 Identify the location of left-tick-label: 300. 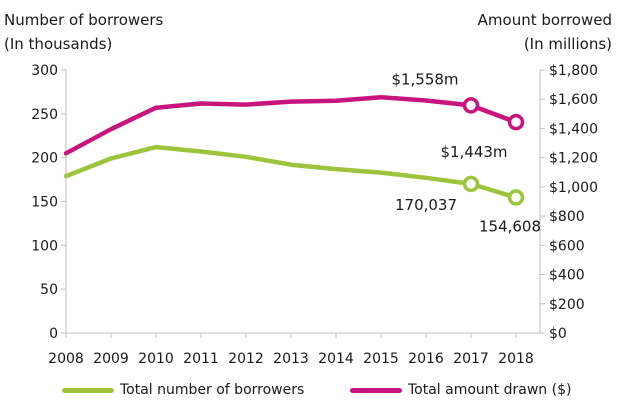
(44, 71).